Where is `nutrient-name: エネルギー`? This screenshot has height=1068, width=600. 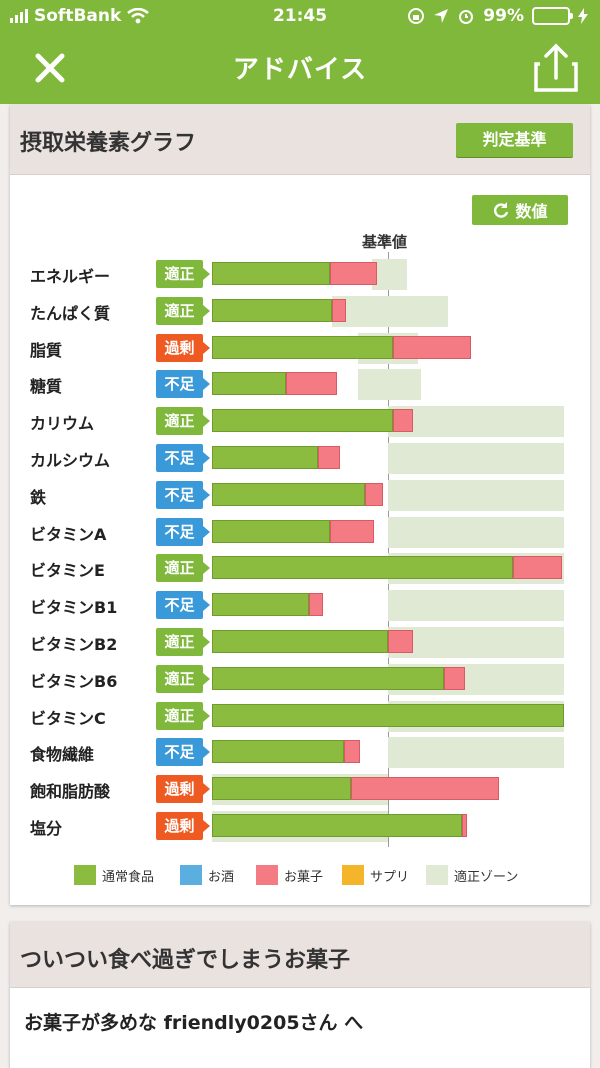 nutrient-name: エネルギー is located at coordinates (70, 276).